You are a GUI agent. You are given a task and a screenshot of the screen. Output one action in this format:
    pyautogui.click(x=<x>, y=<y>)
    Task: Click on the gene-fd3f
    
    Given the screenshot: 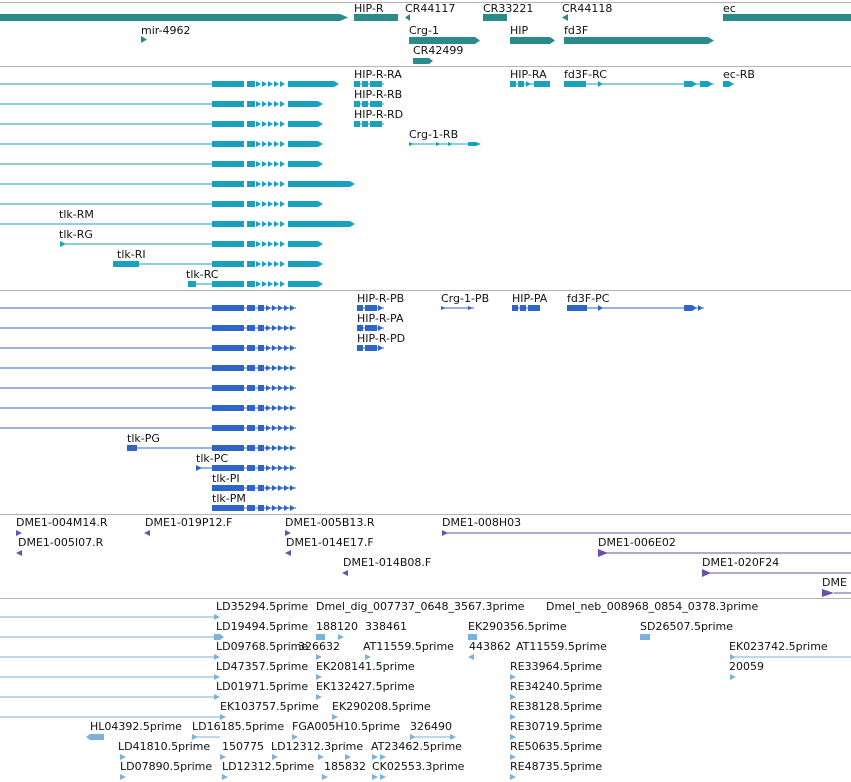 What is the action you would take?
    pyautogui.click(x=636, y=40)
    